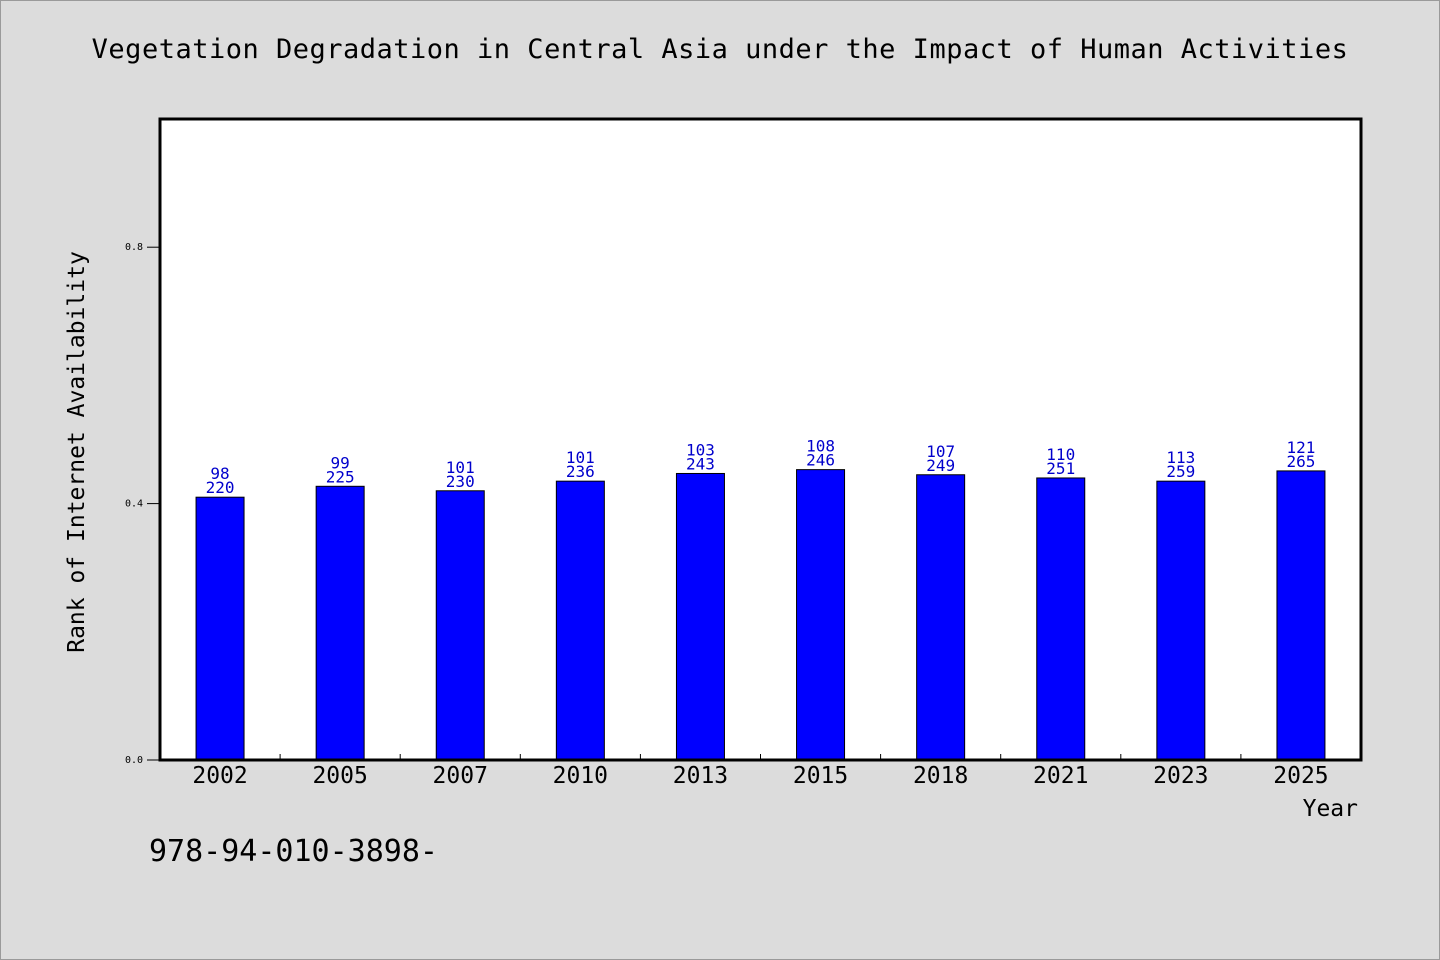 Image resolution: width=1440 pixels, height=960 pixels. Describe the element at coordinates (700, 776) in the screenshot. I see `x-tick-label: 2013` at that location.